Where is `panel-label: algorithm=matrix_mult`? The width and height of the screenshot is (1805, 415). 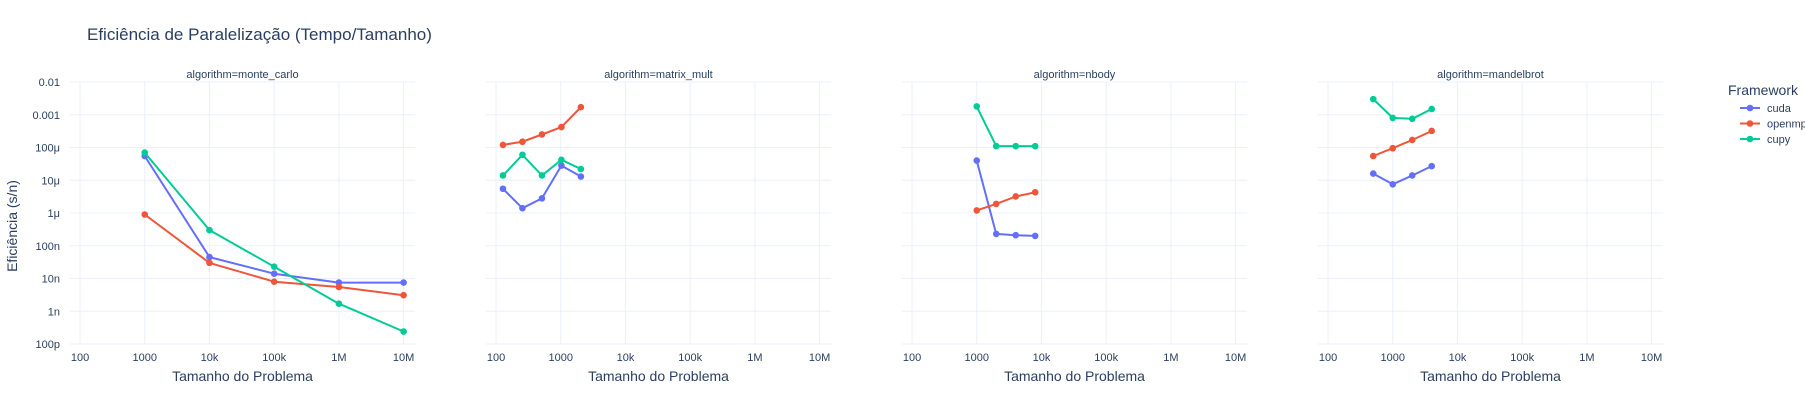 panel-label: algorithm=matrix_mult is located at coordinates (658, 75).